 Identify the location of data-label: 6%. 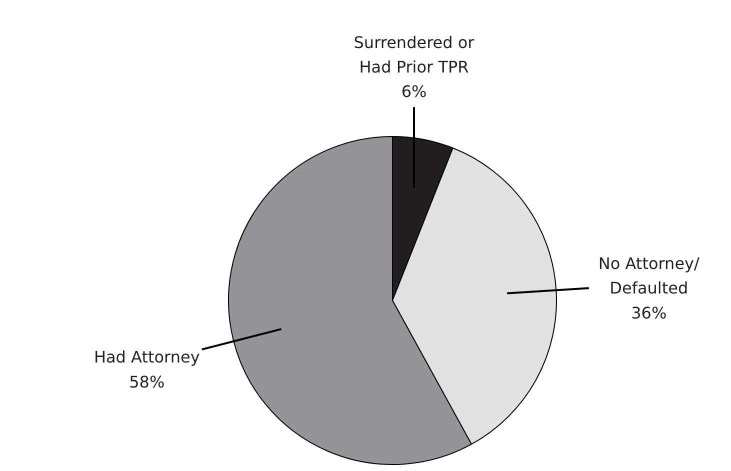
(414, 92).